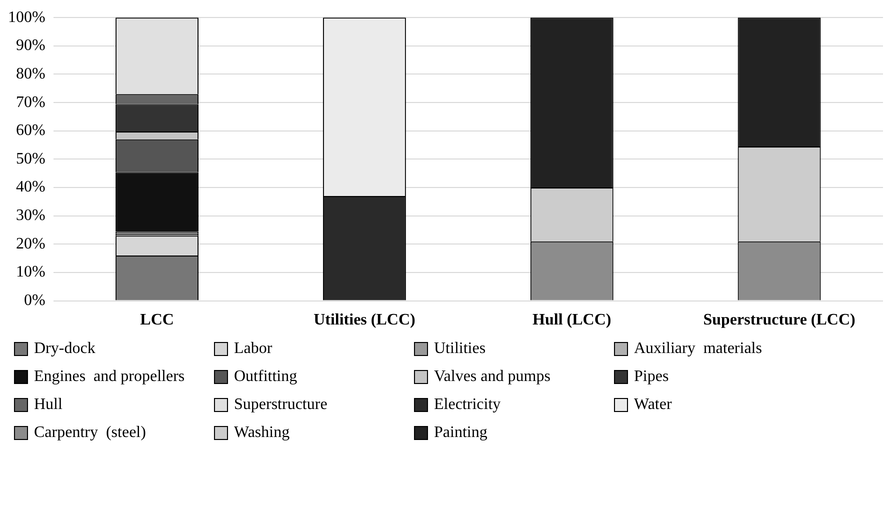  Describe the element at coordinates (31, 159) in the screenshot. I see `y-tick-label: 50%` at that location.